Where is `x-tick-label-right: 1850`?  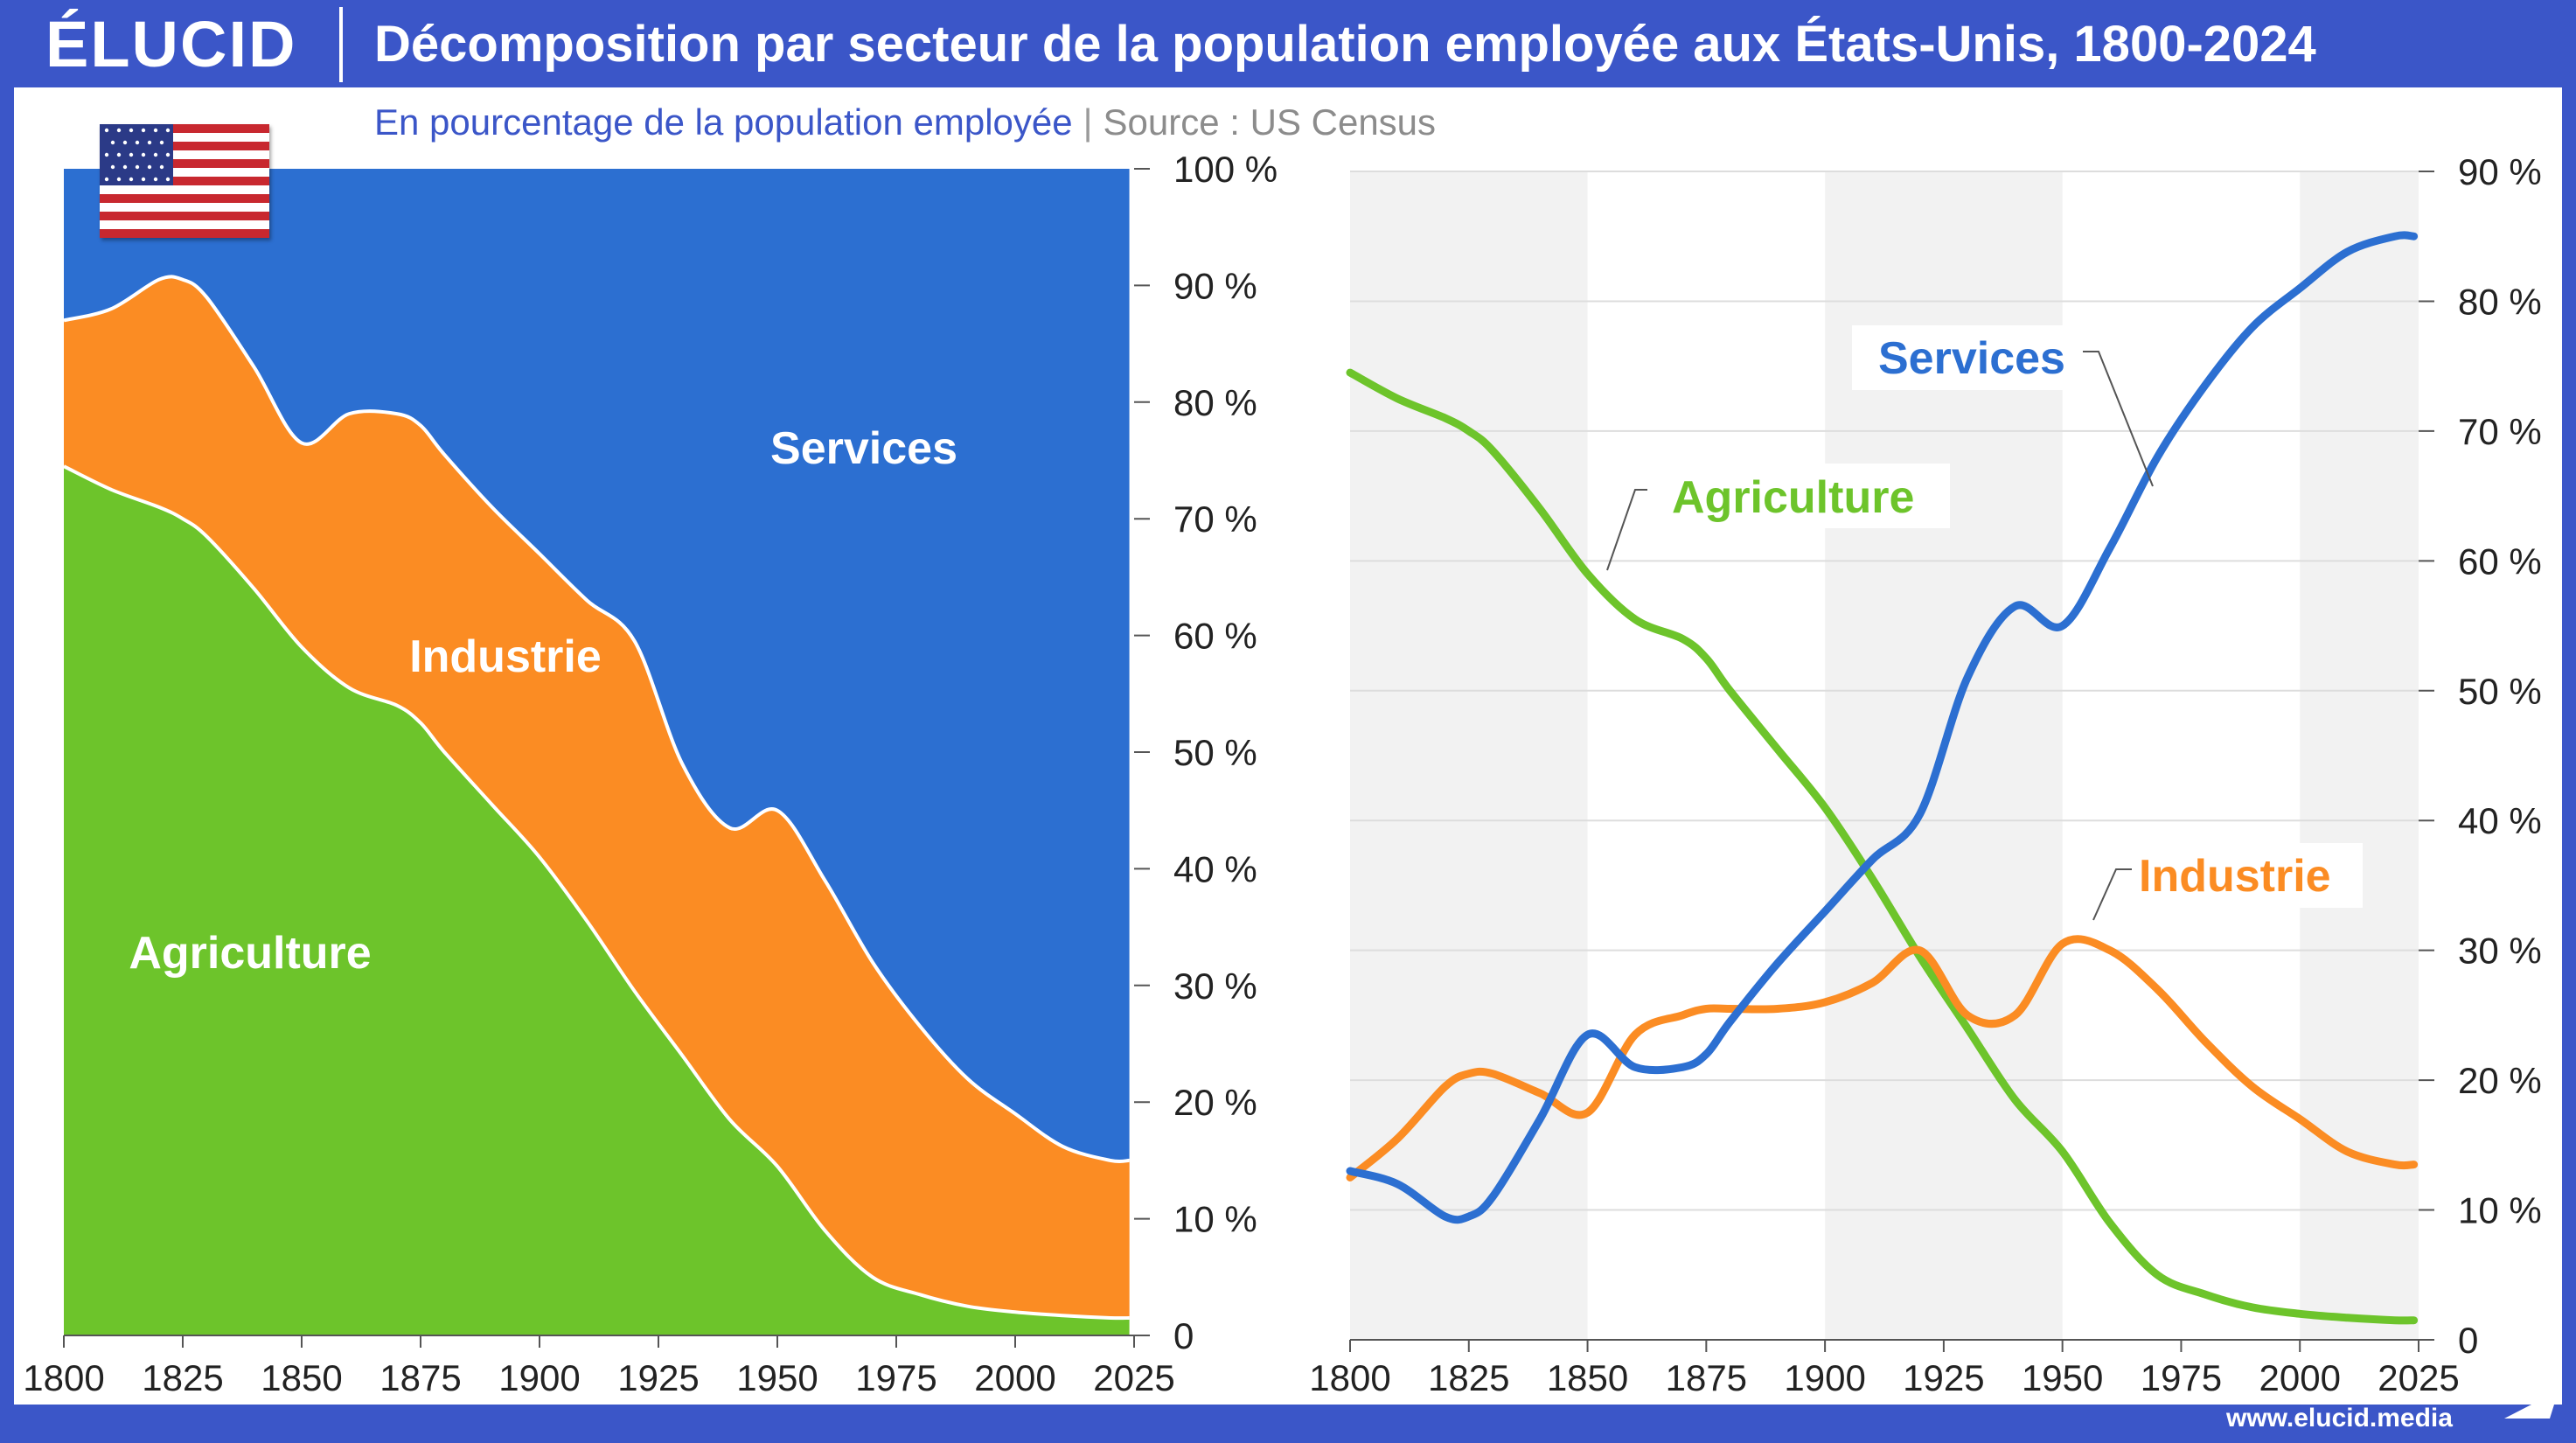
x-tick-label-right: 1850 is located at coordinates (1587, 1377).